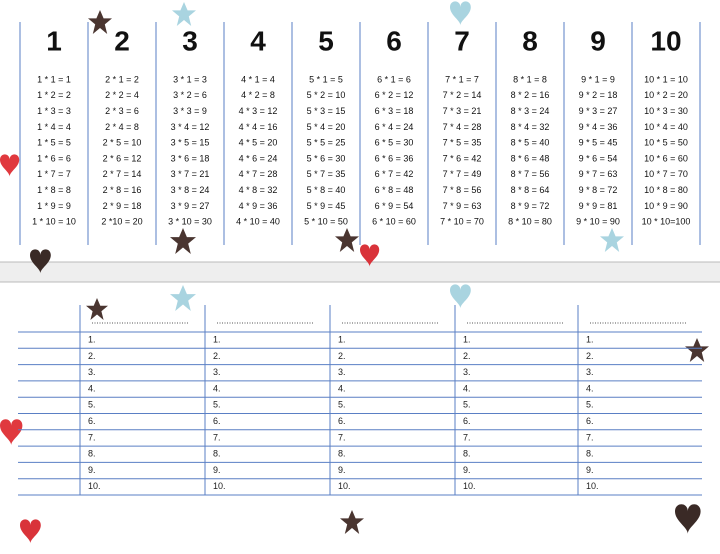 This screenshot has height=554, width=720. Describe the element at coordinates (54, 95) in the screenshot. I see `equation: 1 * 2 = 2` at that location.